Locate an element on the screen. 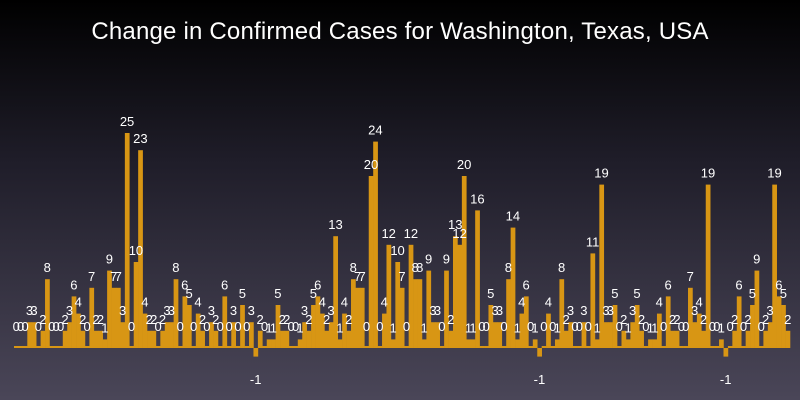 The width and height of the screenshot is (800, 400). bar-value-label: 12 is located at coordinates (411, 233).